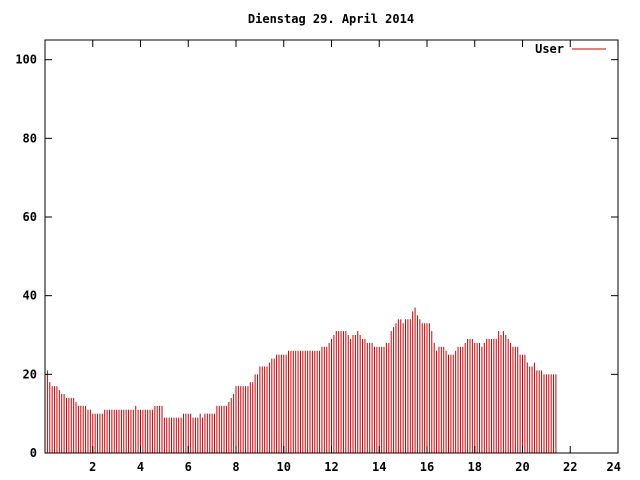 Image resolution: width=640 pixels, height=480 pixels. What do you see at coordinates (30, 296) in the screenshot?
I see `y-tick-label: 40` at bounding box center [30, 296].